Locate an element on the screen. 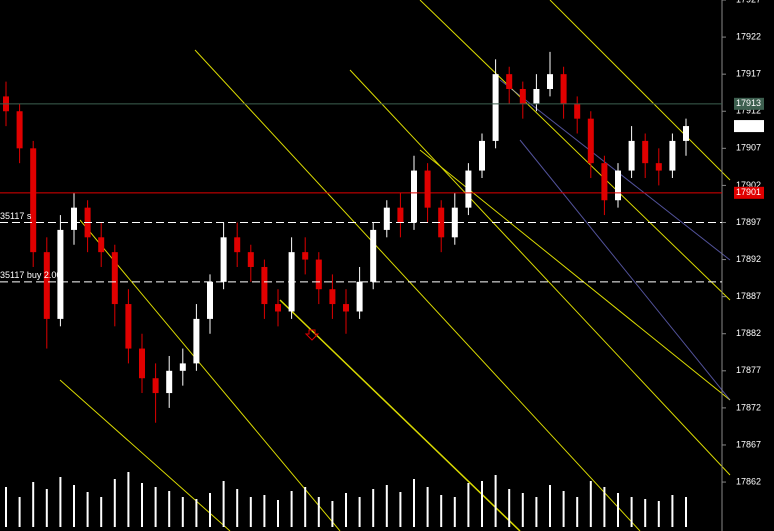 This screenshot has width=774, height=531. y-tick-label: 17897 is located at coordinates (748, 222).